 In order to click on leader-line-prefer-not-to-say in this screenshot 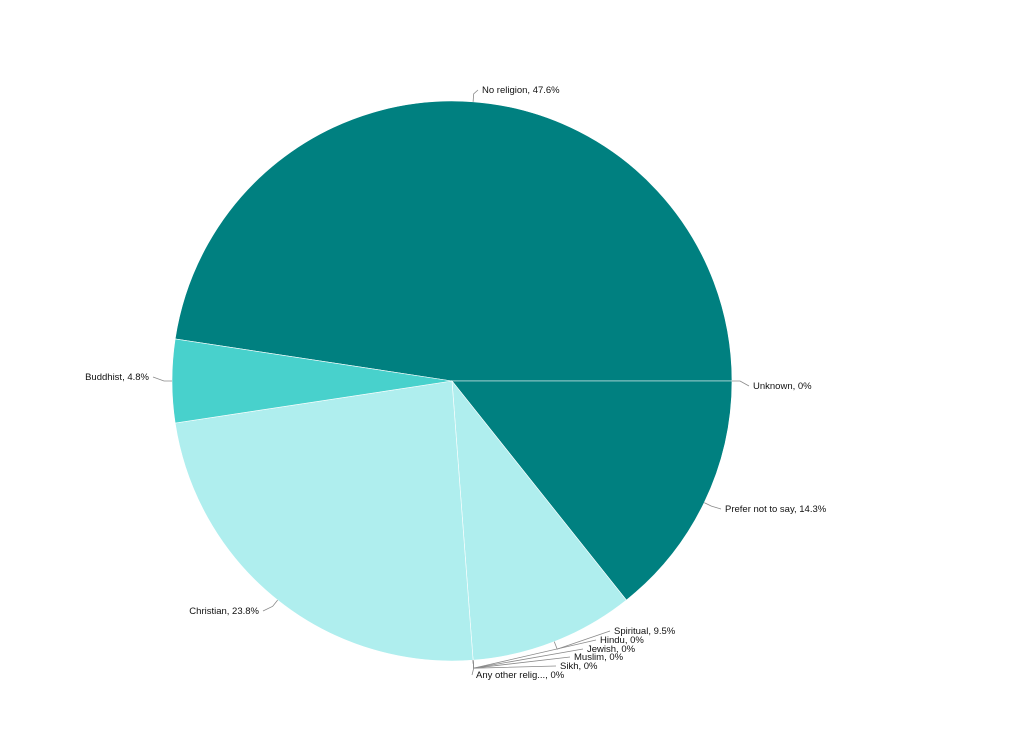, I will do `click(713, 506)`.